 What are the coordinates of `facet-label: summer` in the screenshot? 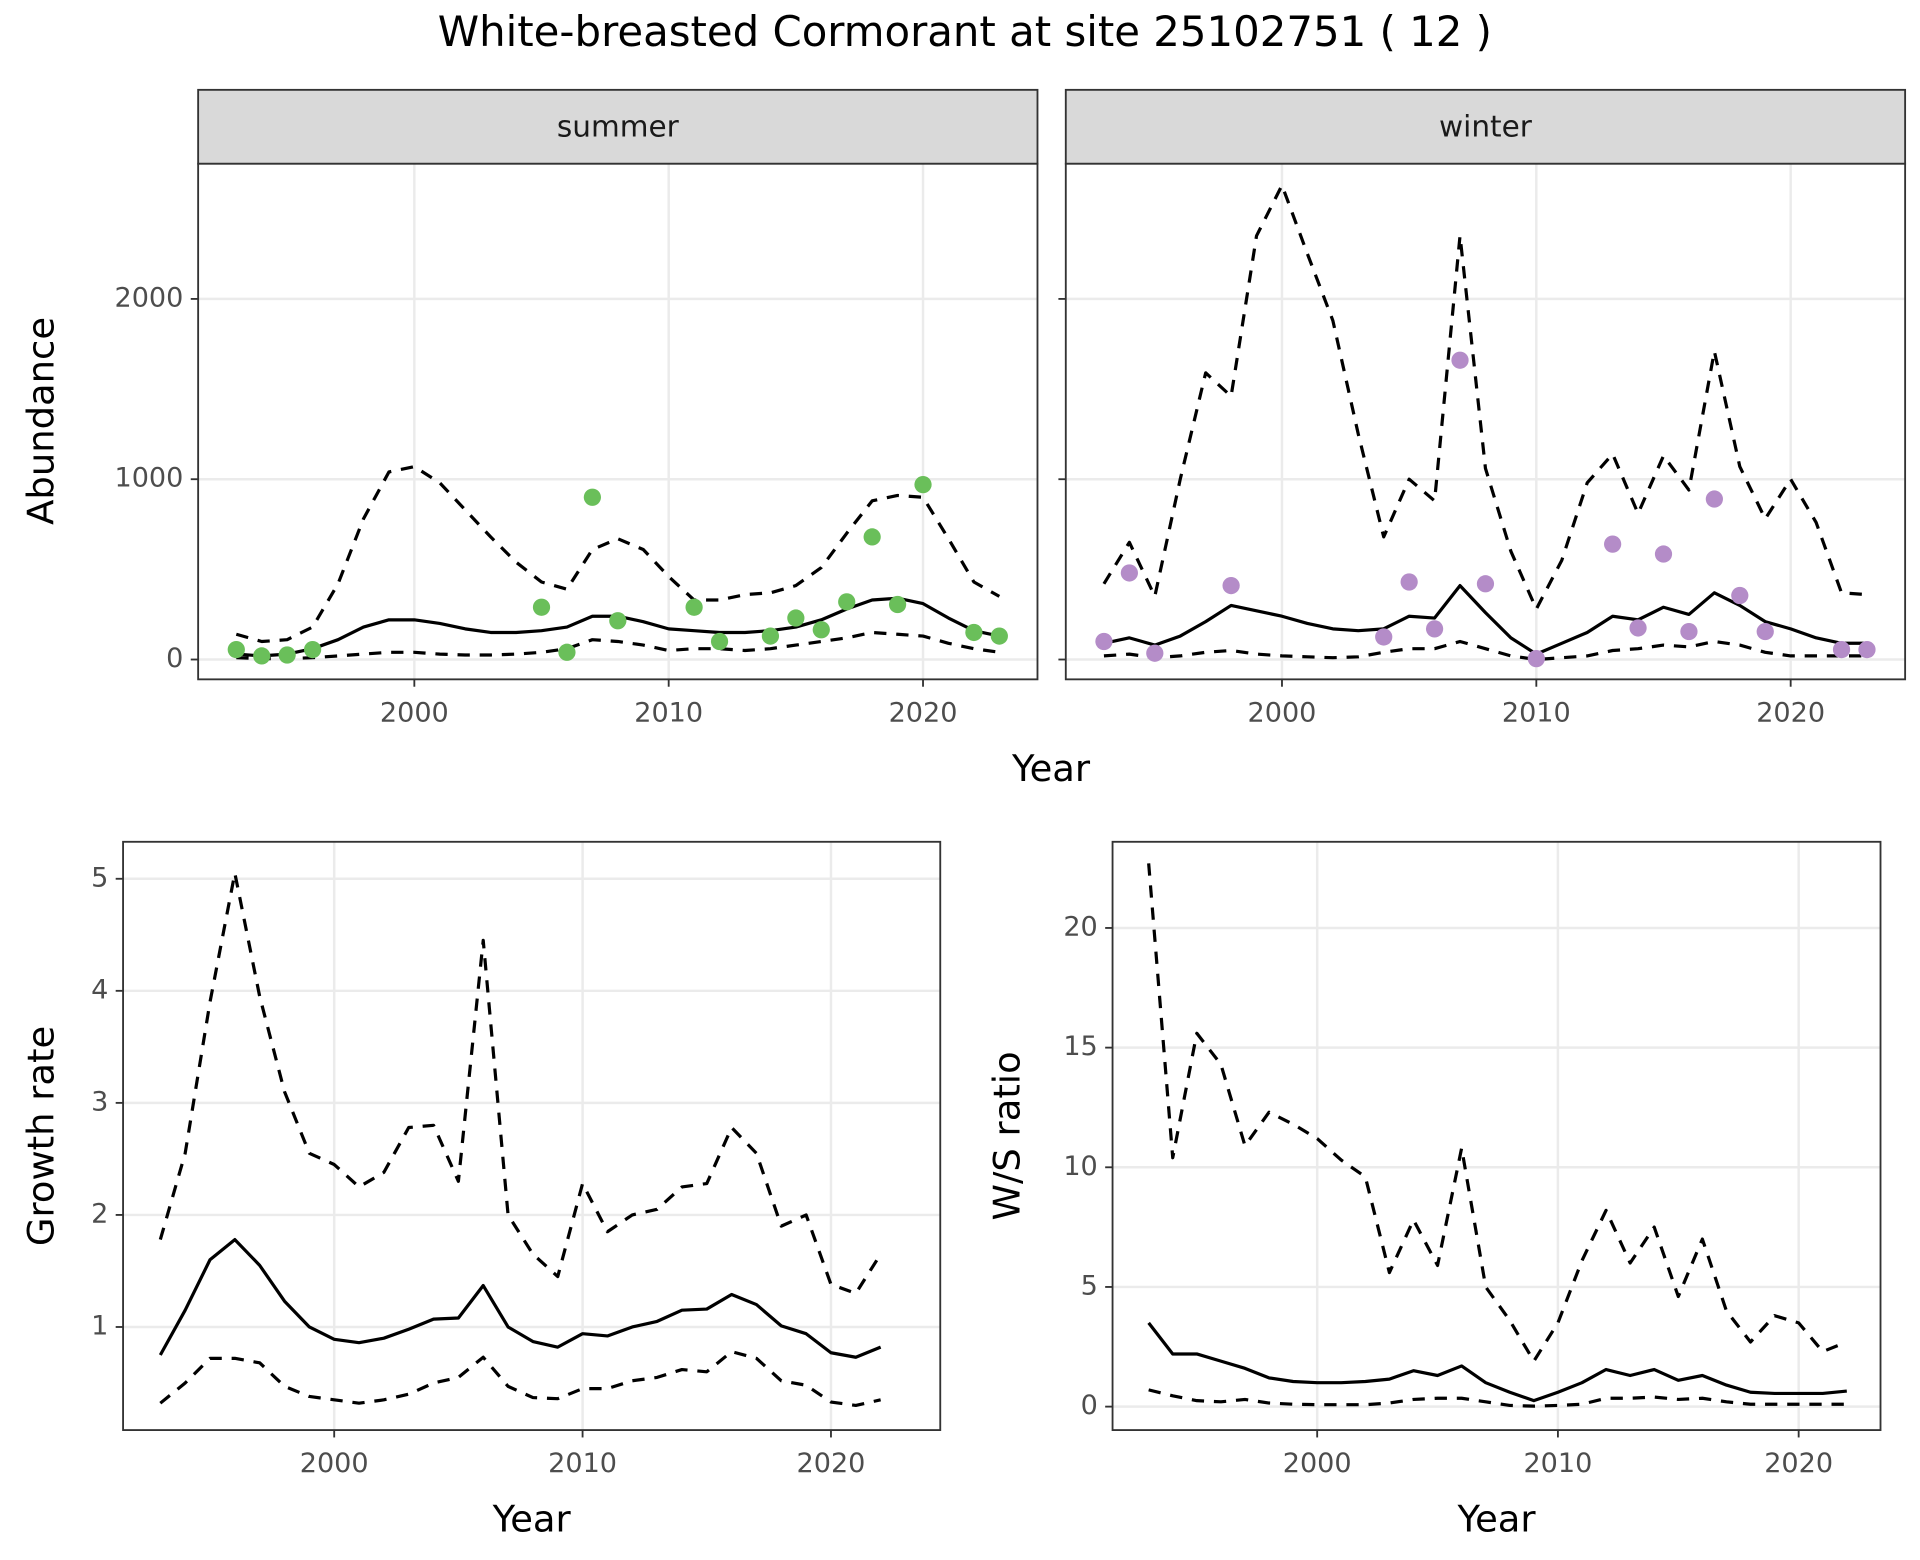 It's located at (618, 126).